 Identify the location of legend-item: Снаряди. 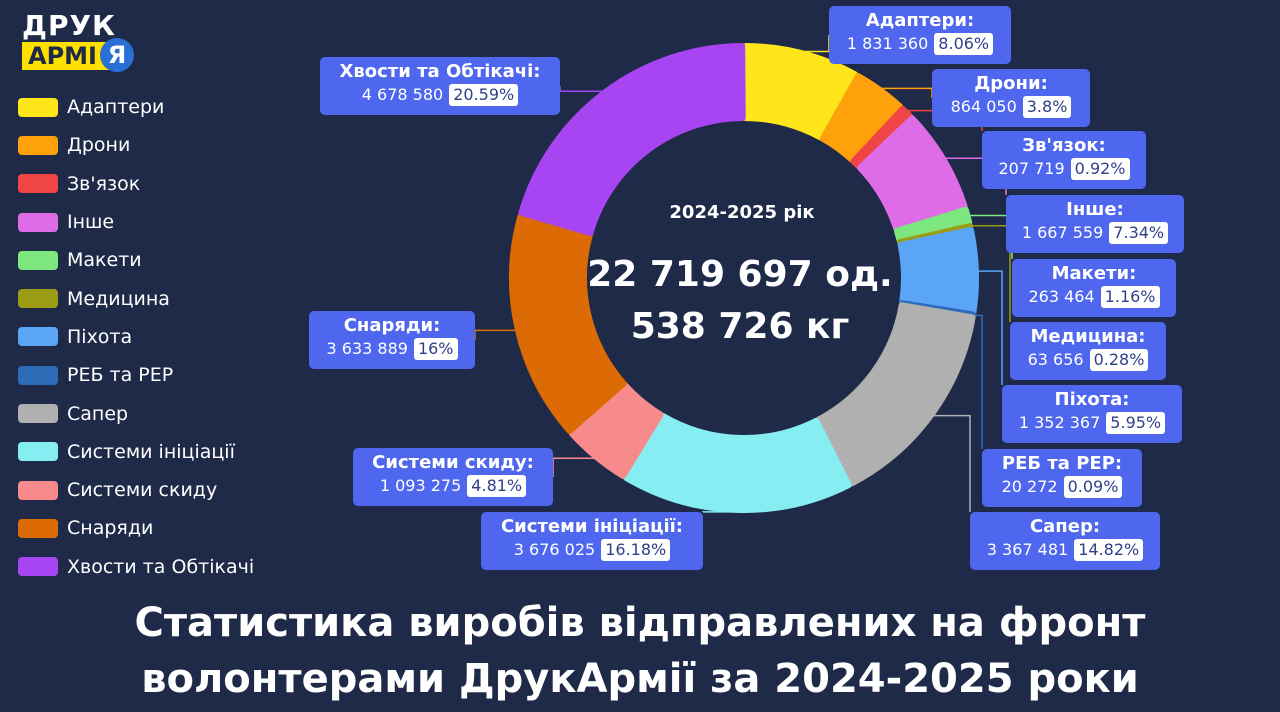
(136, 528).